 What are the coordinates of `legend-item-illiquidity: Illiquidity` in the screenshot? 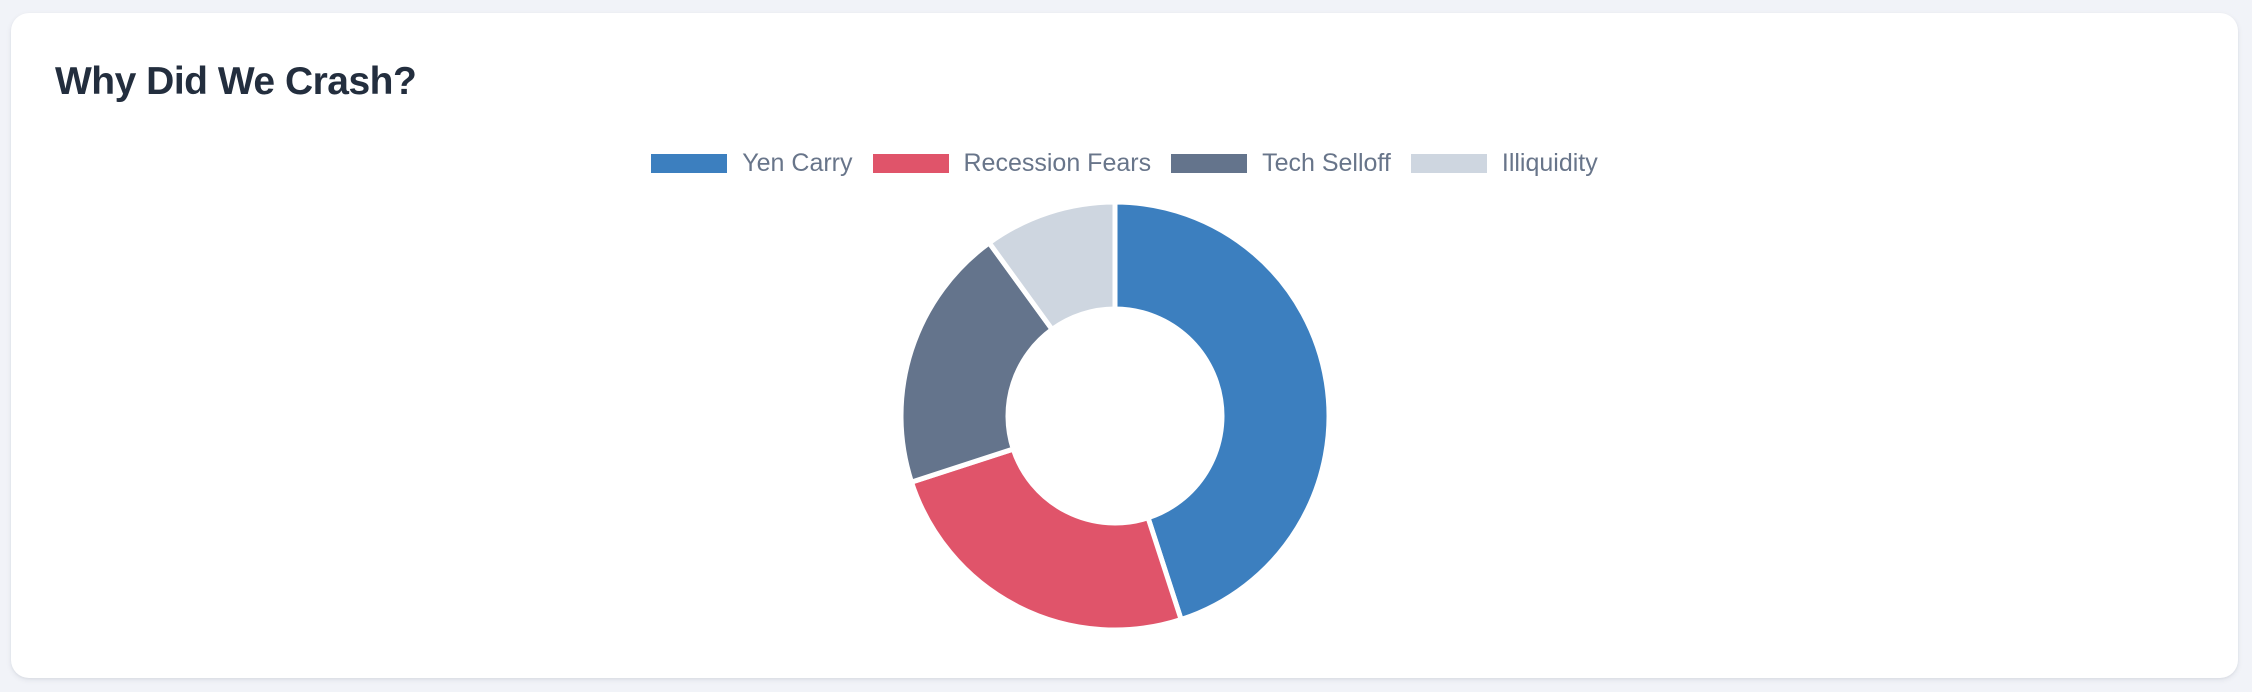 It's located at (1504, 163).